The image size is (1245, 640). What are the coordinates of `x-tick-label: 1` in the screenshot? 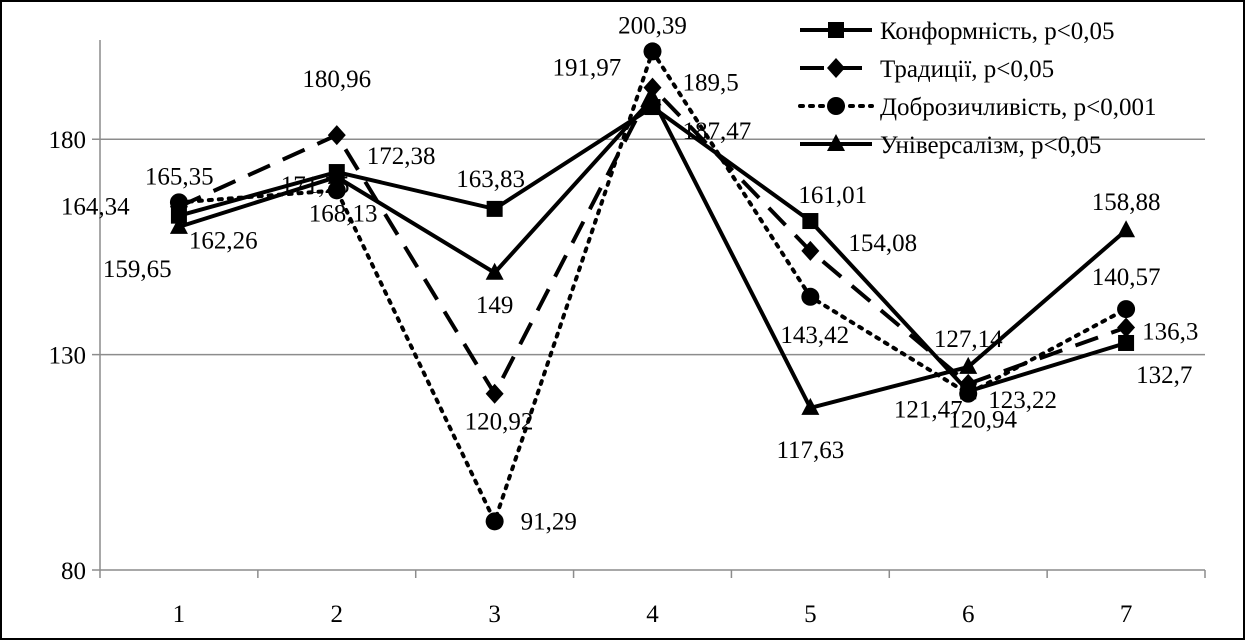 It's located at (179, 614).